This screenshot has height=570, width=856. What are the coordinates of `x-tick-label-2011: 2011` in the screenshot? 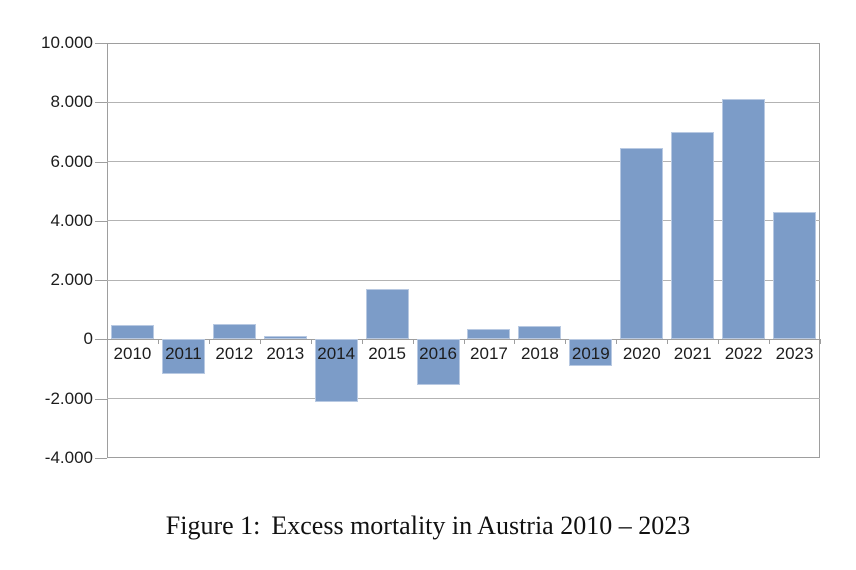 It's located at (183, 354).